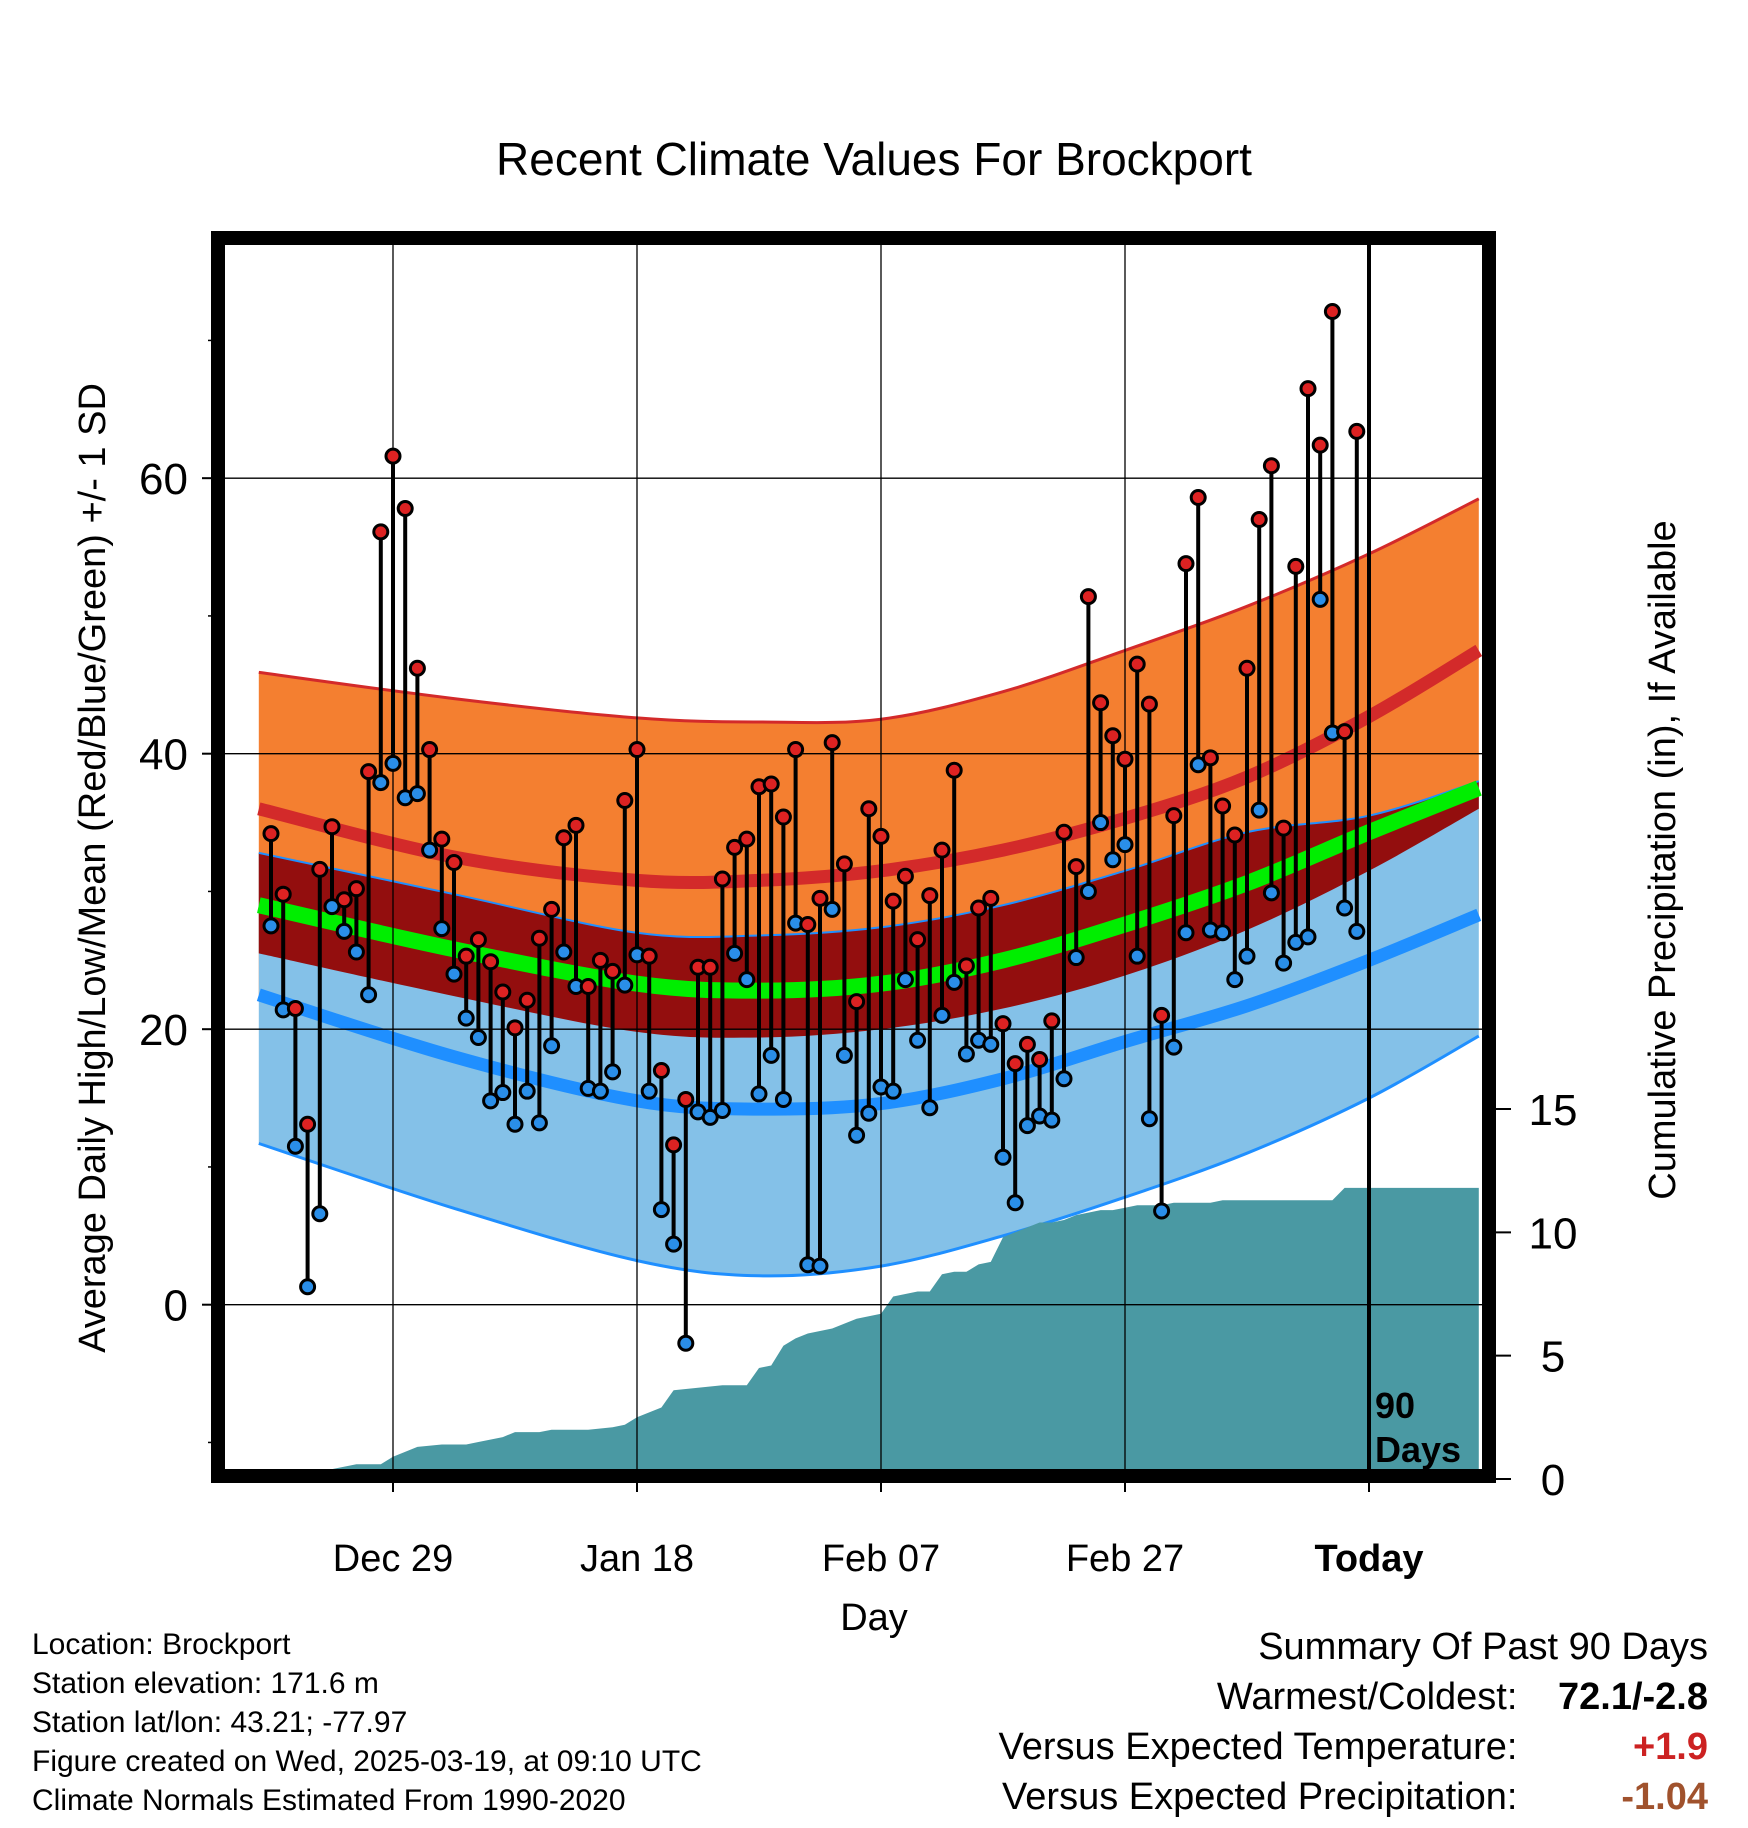 The image size is (1748, 1828). Describe the element at coordinates (1664, 1797) in the screenshot. I see `dev-precip-value: -1.04` at that location.